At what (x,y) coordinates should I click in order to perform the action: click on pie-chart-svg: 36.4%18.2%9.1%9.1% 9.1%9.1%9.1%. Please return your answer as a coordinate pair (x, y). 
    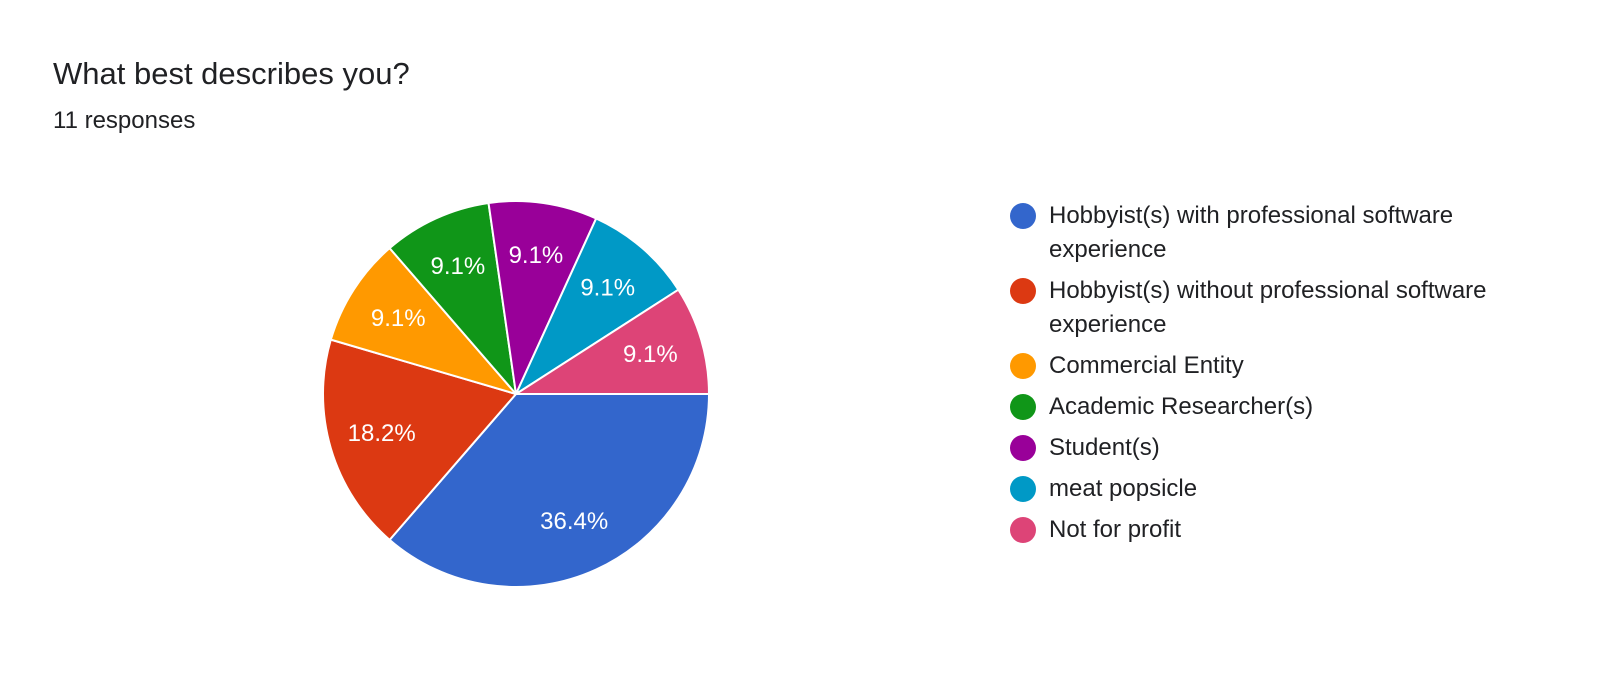
    Looking at the image, I should click on (516, 394).